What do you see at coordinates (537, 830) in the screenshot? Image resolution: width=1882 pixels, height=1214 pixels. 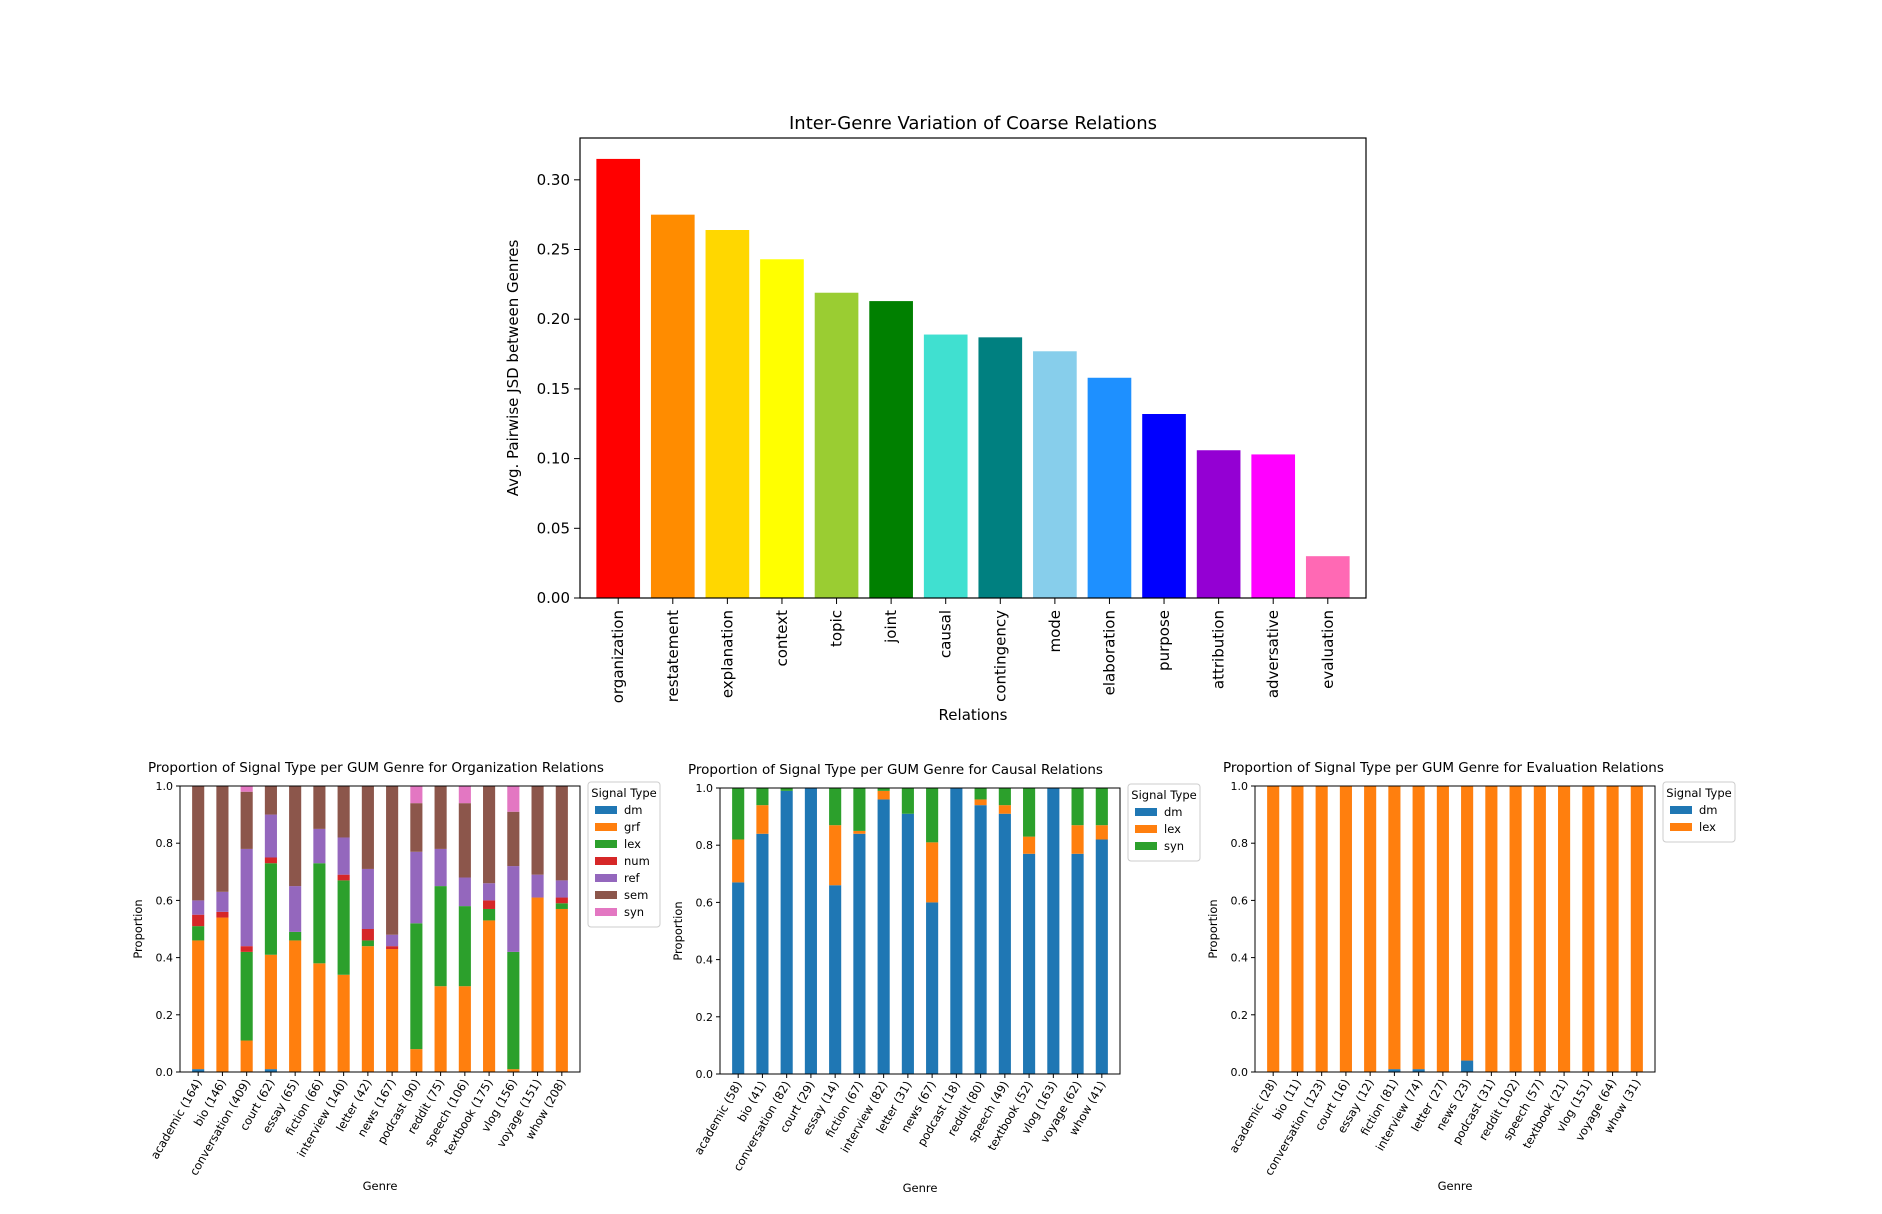 I see `bar-voyage-sem` at bounding box center [537, 830].